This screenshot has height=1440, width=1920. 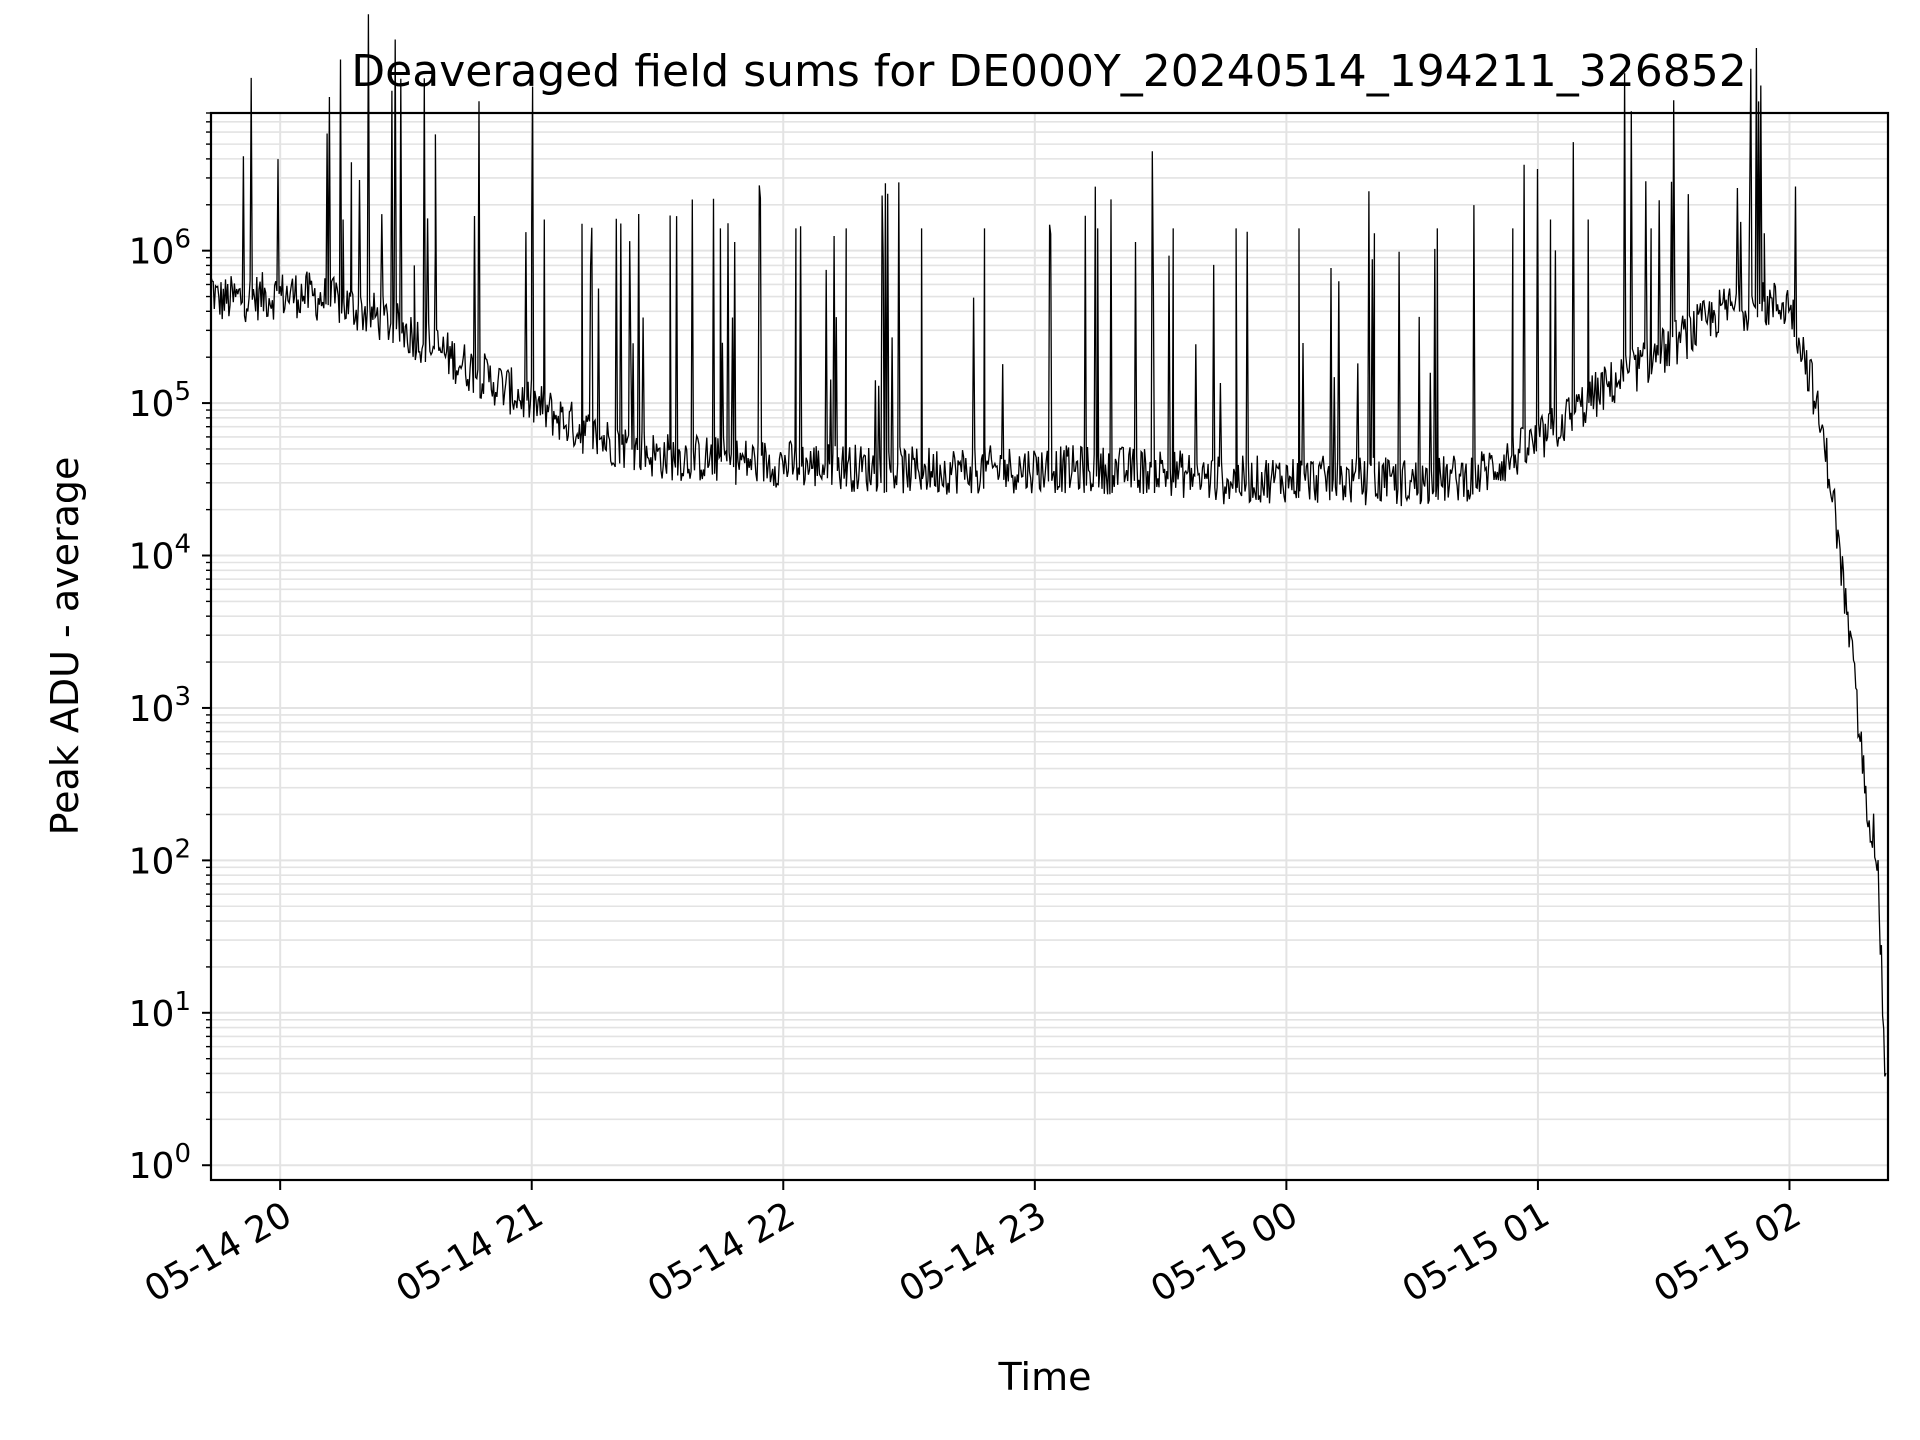 I want to click on y-tick-label: 10⁰, so click(x=160, y=1163).